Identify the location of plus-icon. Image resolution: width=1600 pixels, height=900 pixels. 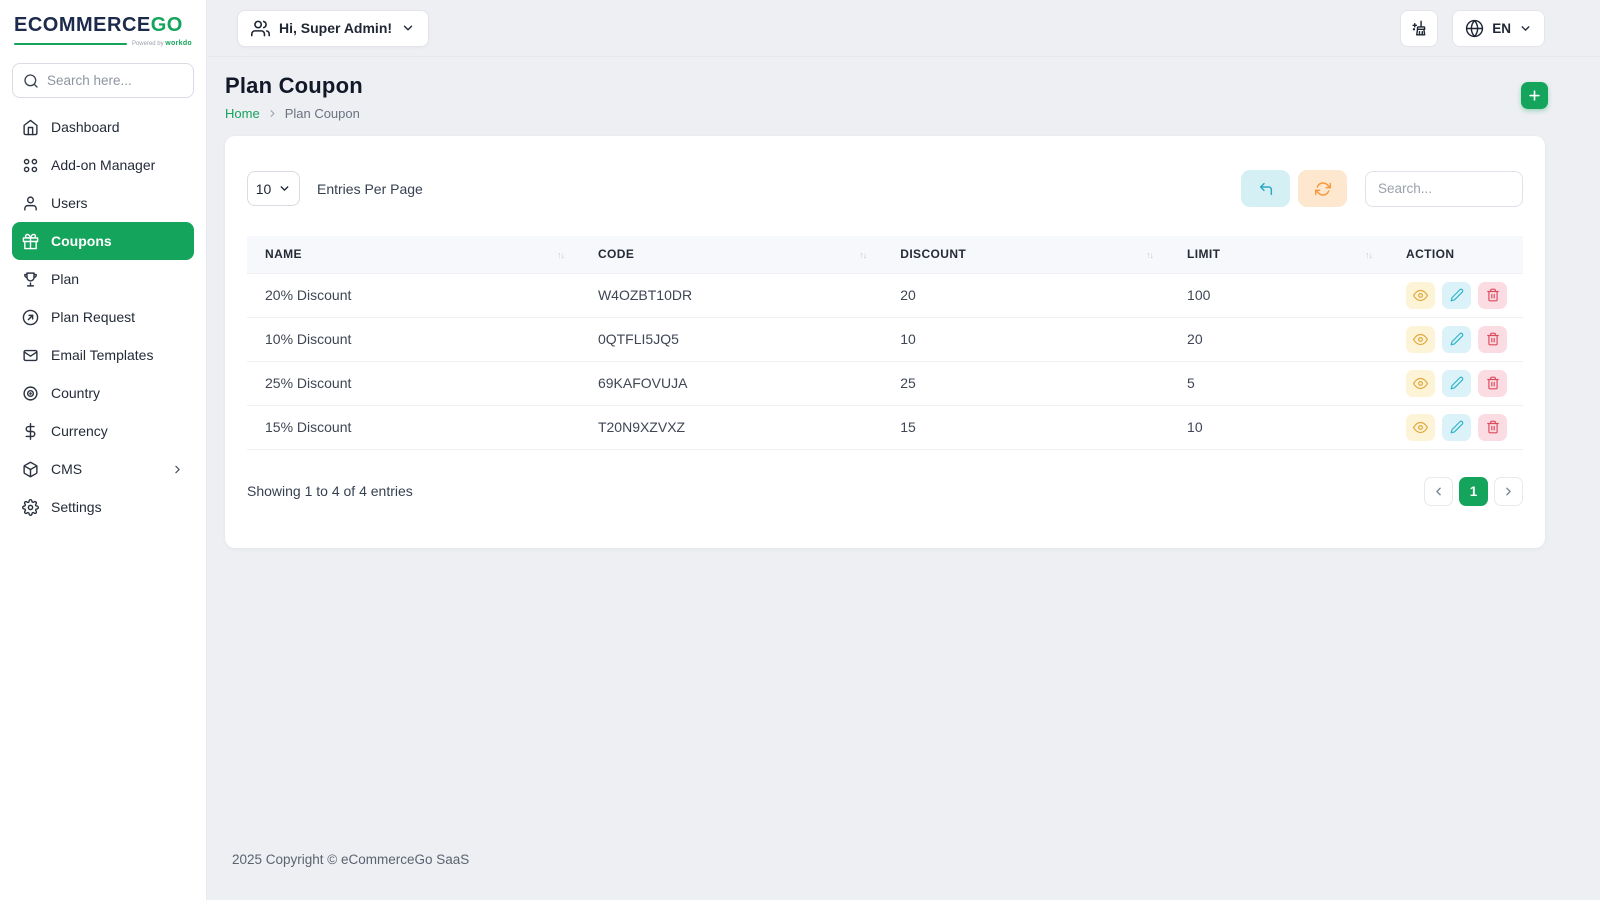
(1534, 95).